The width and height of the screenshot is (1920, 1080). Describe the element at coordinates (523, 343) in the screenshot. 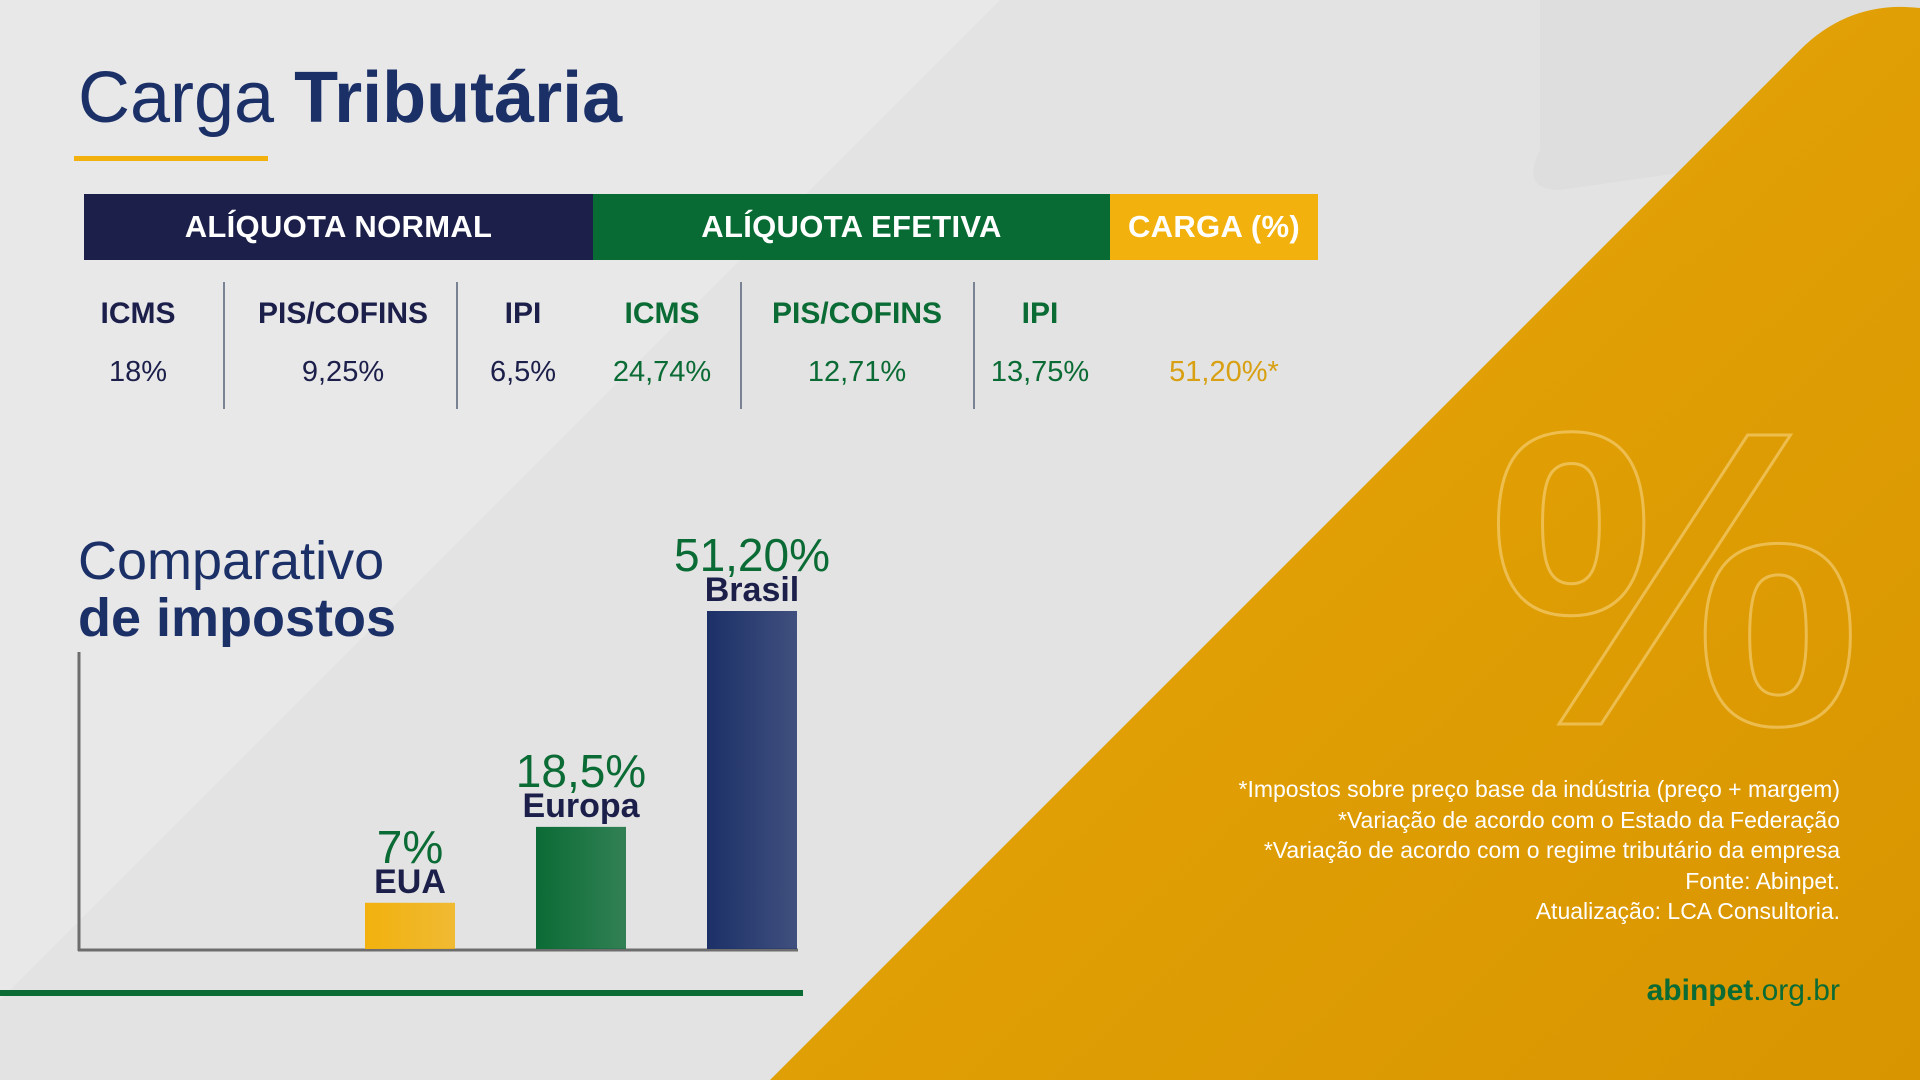

I see `normal-ipi-cell: IPI 6,5%` at that location.